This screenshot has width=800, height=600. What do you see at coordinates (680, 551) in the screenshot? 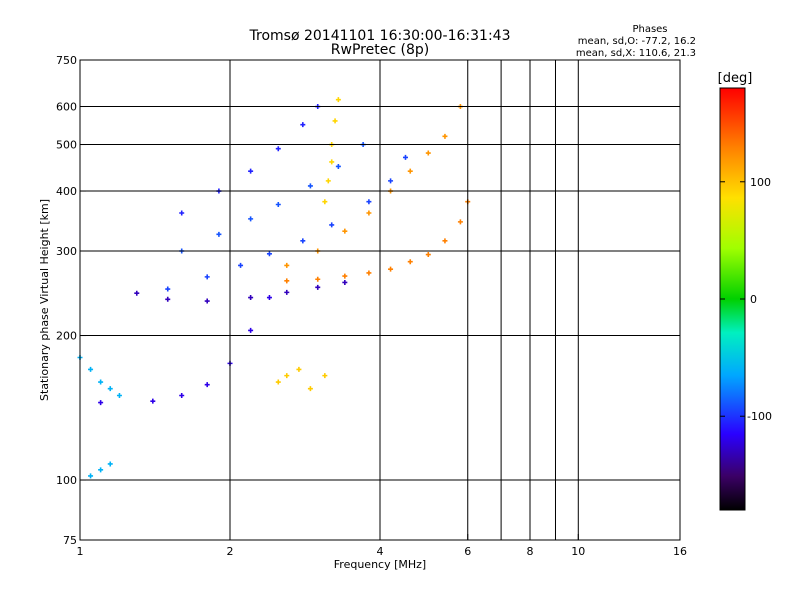
I see `x-tick-label: 16` at bounding box center [680, 551].